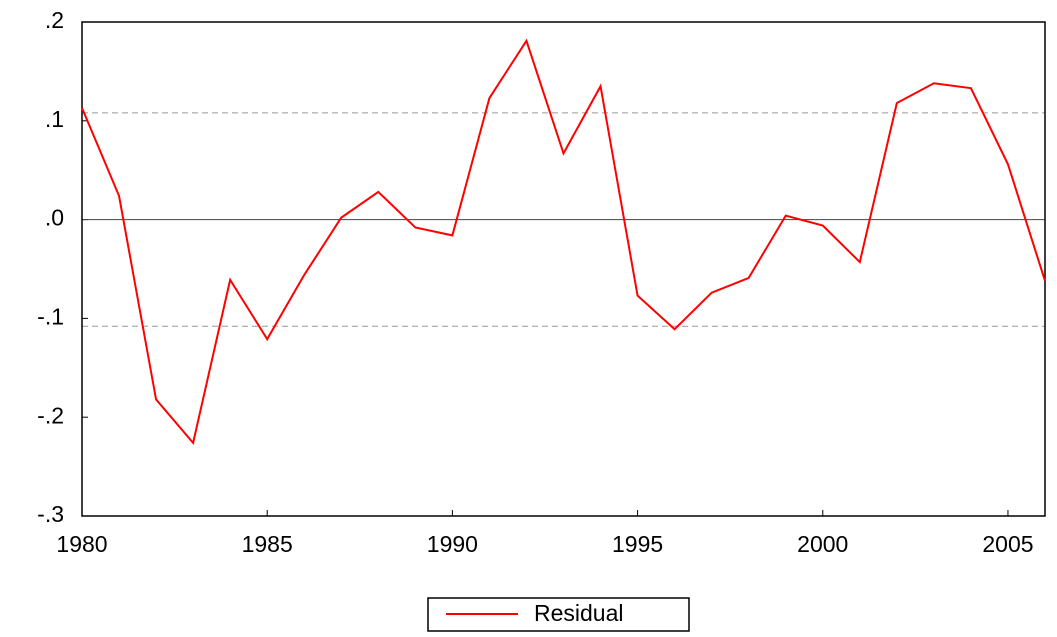 The height and width of the screenshot is (637, 1057). I want to click on legend-label: Residual, so click(579, 613).